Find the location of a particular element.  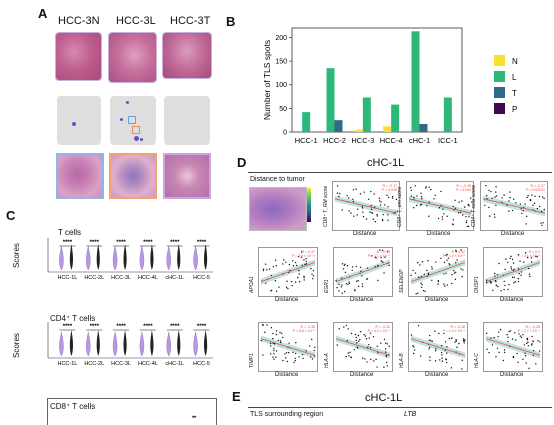

scatter-xlabel: Distance is located at coordinates (512, 300).